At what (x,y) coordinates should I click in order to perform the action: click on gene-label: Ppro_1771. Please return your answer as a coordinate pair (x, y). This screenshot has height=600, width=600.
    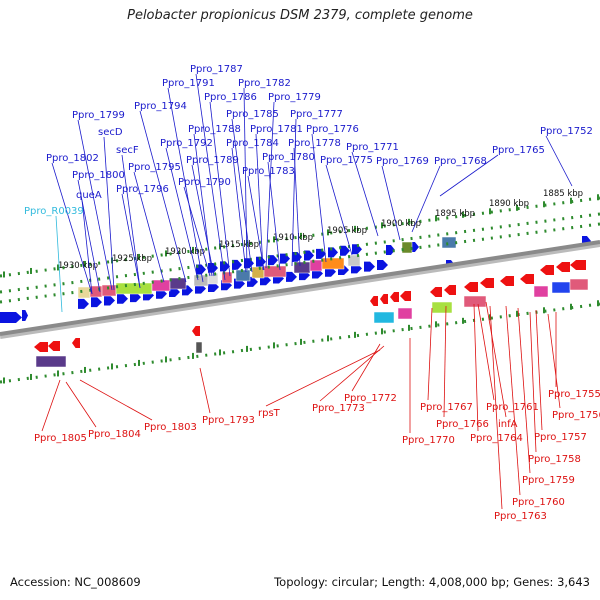
    Looking at the image, I should click on (372, 147).